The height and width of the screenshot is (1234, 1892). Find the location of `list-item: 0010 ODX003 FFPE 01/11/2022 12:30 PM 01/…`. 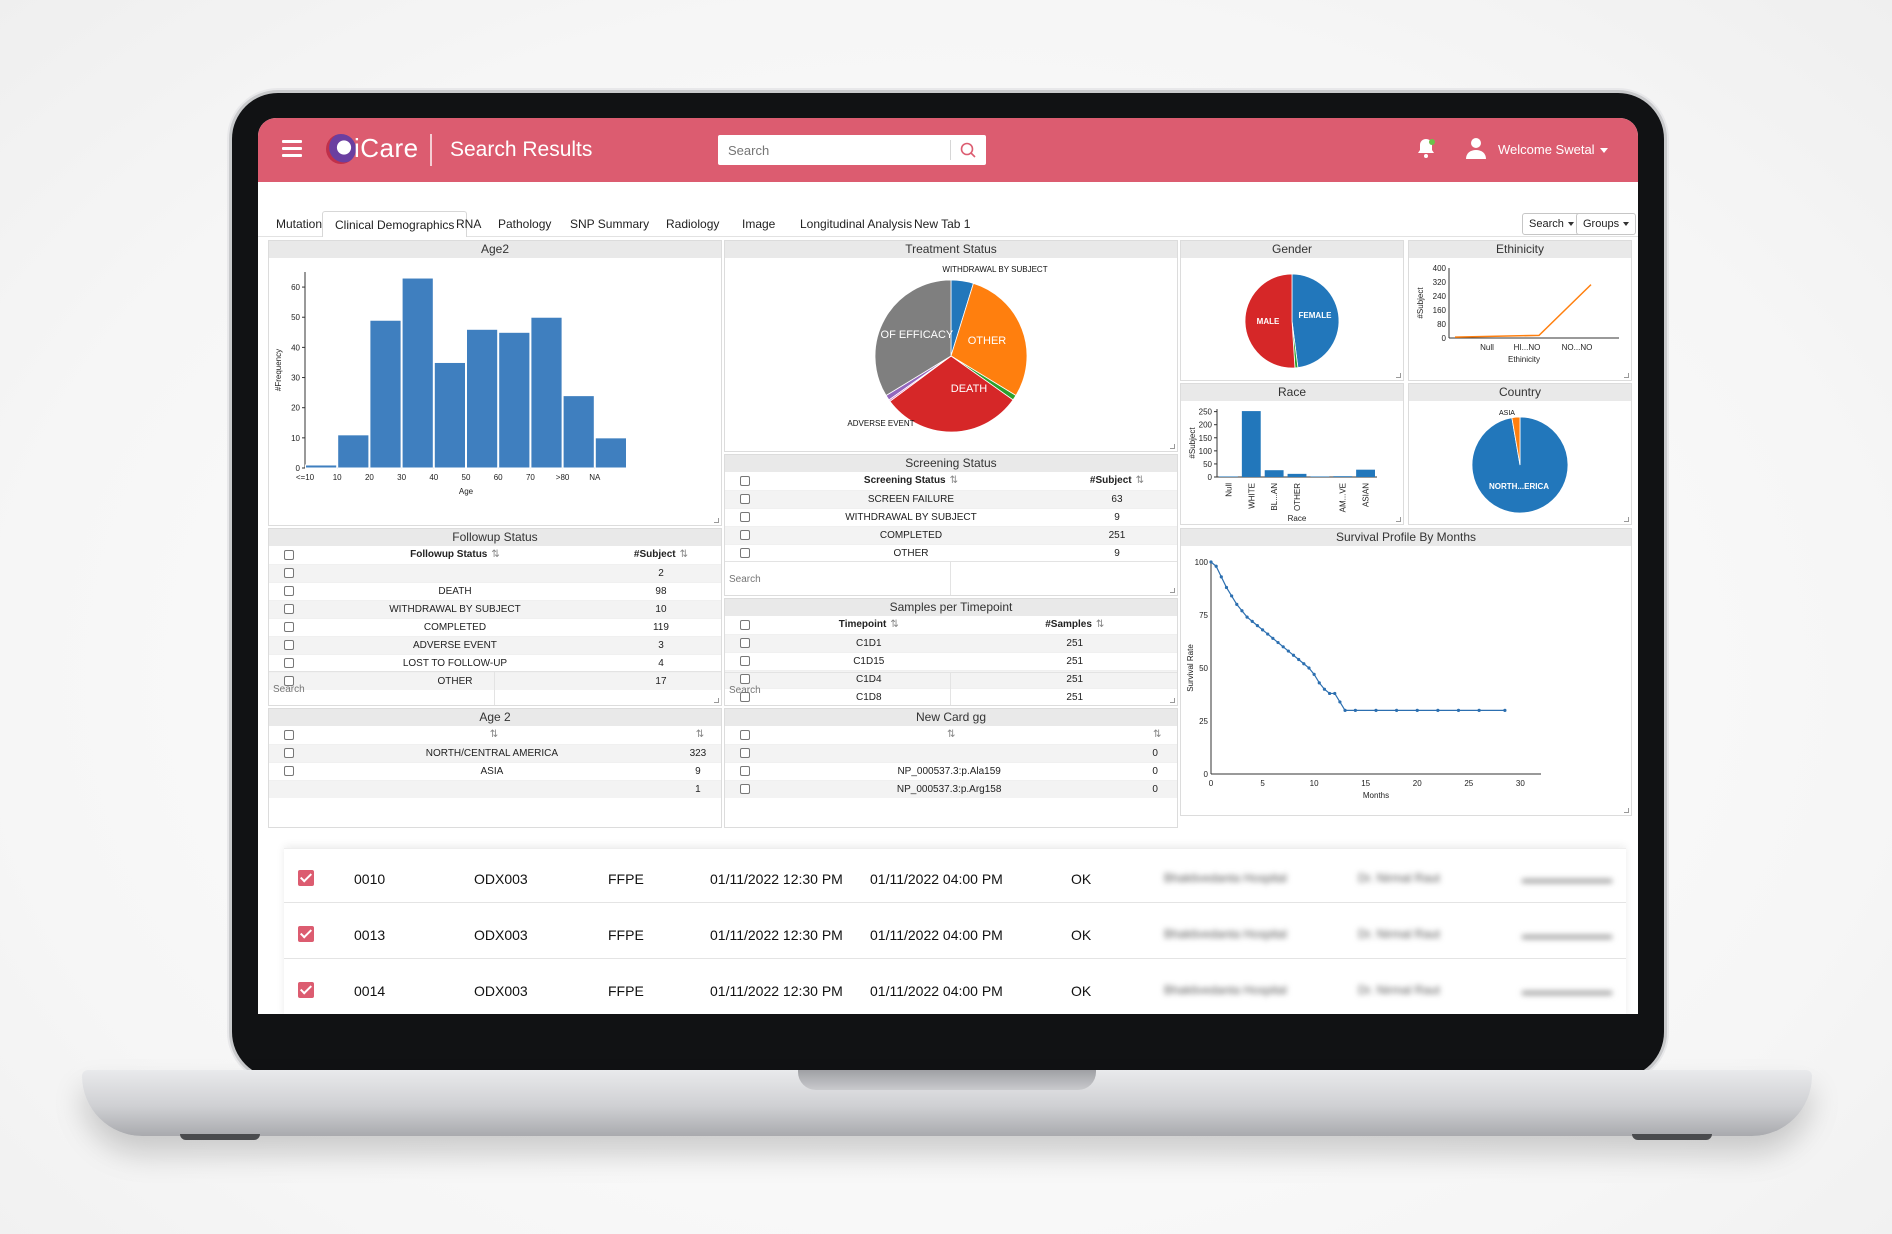

list-item: 0010 ODX003 FFPE 01/11/2022 12:30 PM 01/… is located at coordinates (955, 880).